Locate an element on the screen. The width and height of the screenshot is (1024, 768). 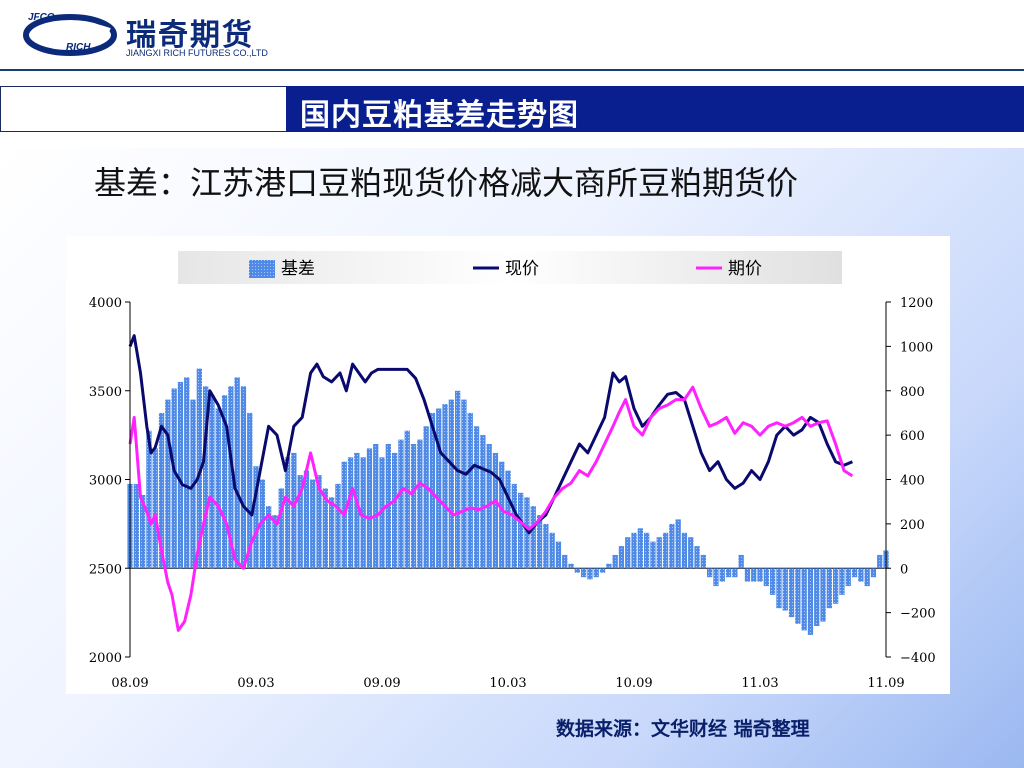
legend-label: 基差 is located at coordinates (298, 269).